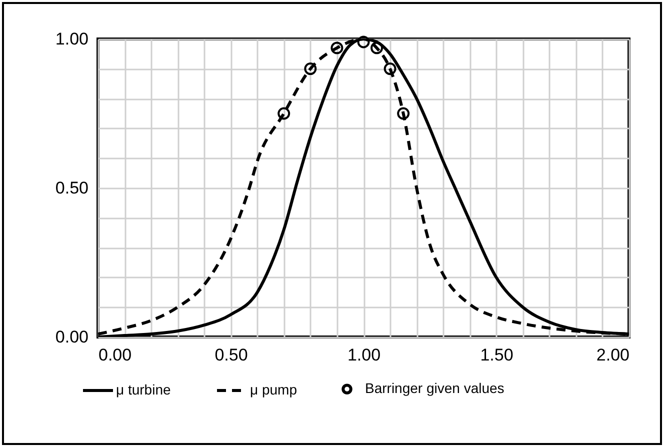 The height and width of the screenshot is (447, 664). What do you see at coordinates (364, 355) in the screenshot?
I see `x-tick-label: 1.00` at bounding box center [364, 355].